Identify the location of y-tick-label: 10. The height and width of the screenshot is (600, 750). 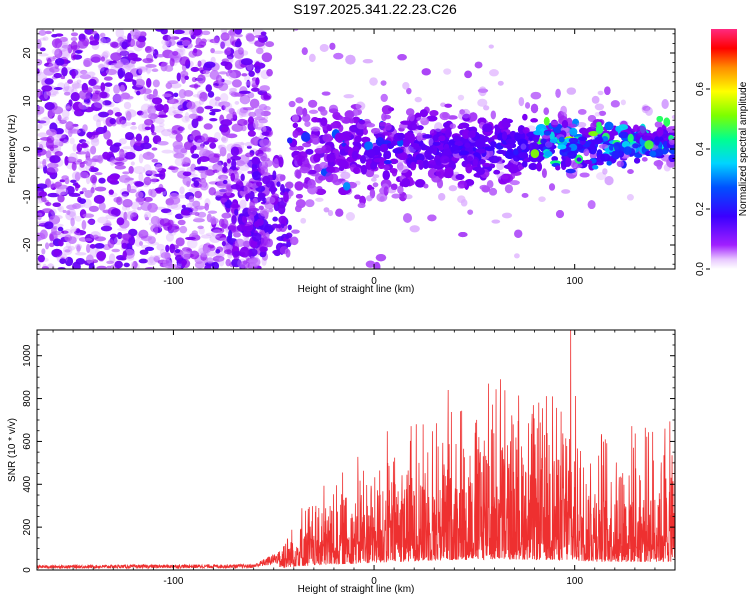
(27, 101).